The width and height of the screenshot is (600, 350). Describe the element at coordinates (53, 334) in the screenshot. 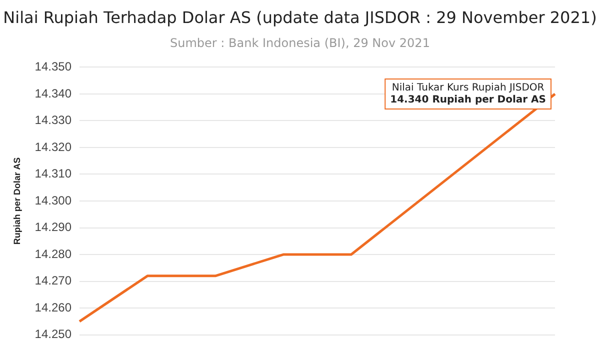

I see `y-tick-label: 14.250` at that location.